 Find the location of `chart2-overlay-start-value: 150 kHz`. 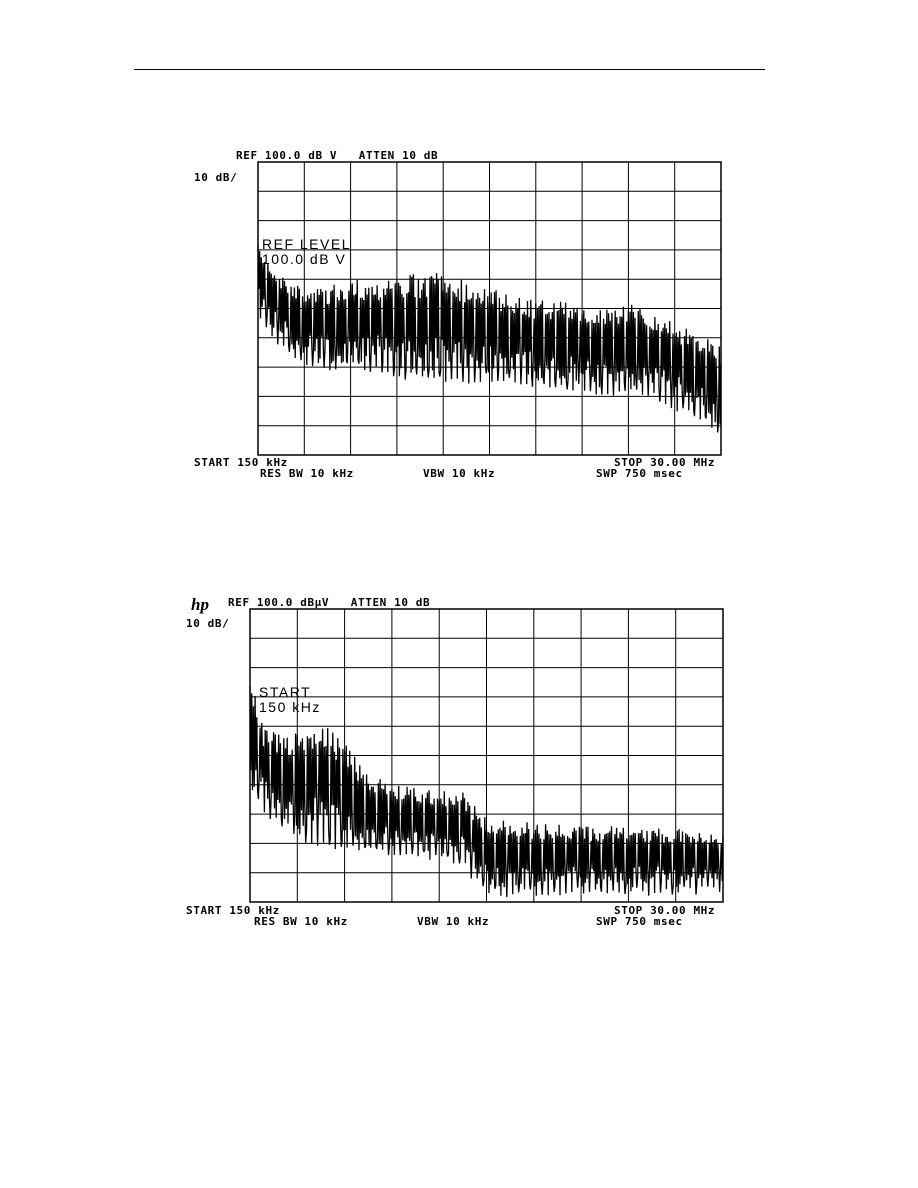

chart2-overlay-start-value: 150 kHz is located at coordinates (290, 707).